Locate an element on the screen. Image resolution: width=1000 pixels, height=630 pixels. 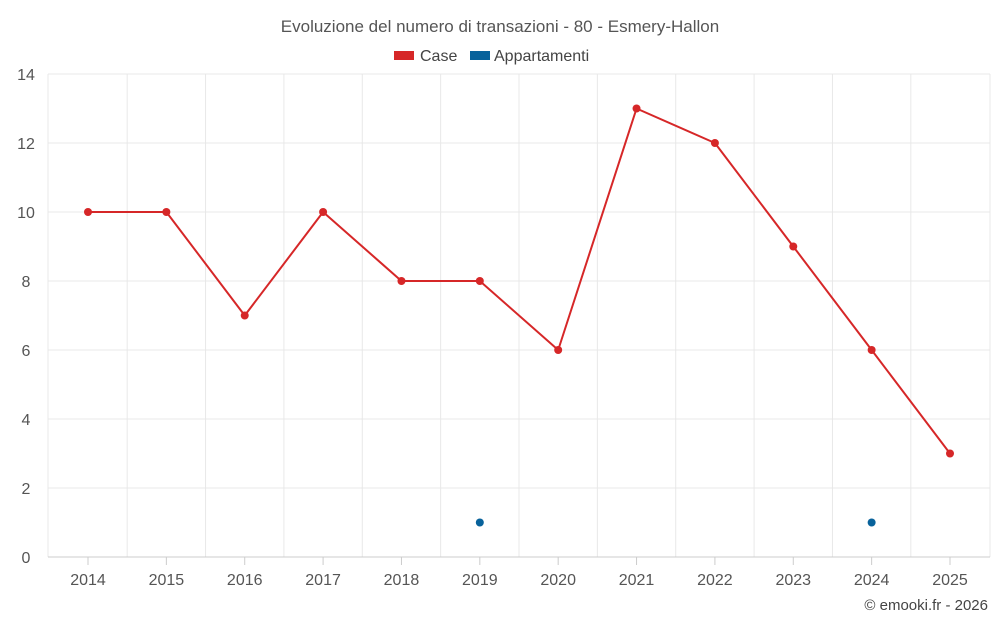
x-tick-label: 2022 is located at coordinates (715, 580).